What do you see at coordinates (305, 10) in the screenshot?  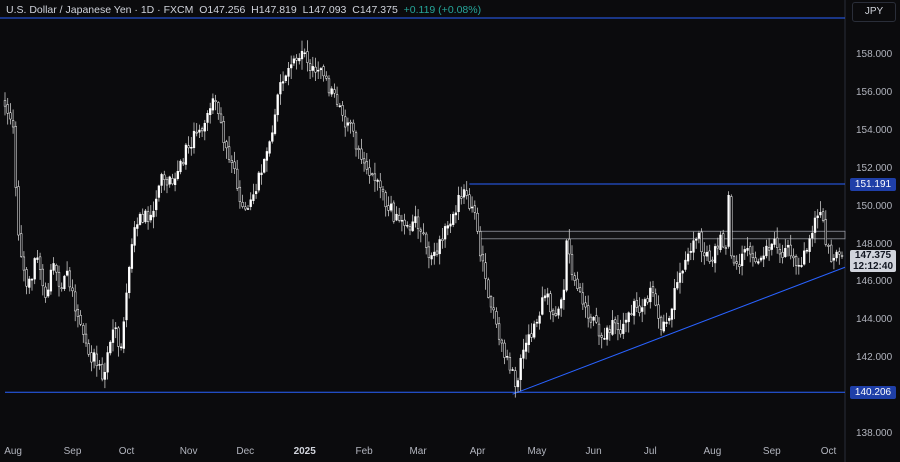 I see `low-label: L` at bounding box center [305, 10].